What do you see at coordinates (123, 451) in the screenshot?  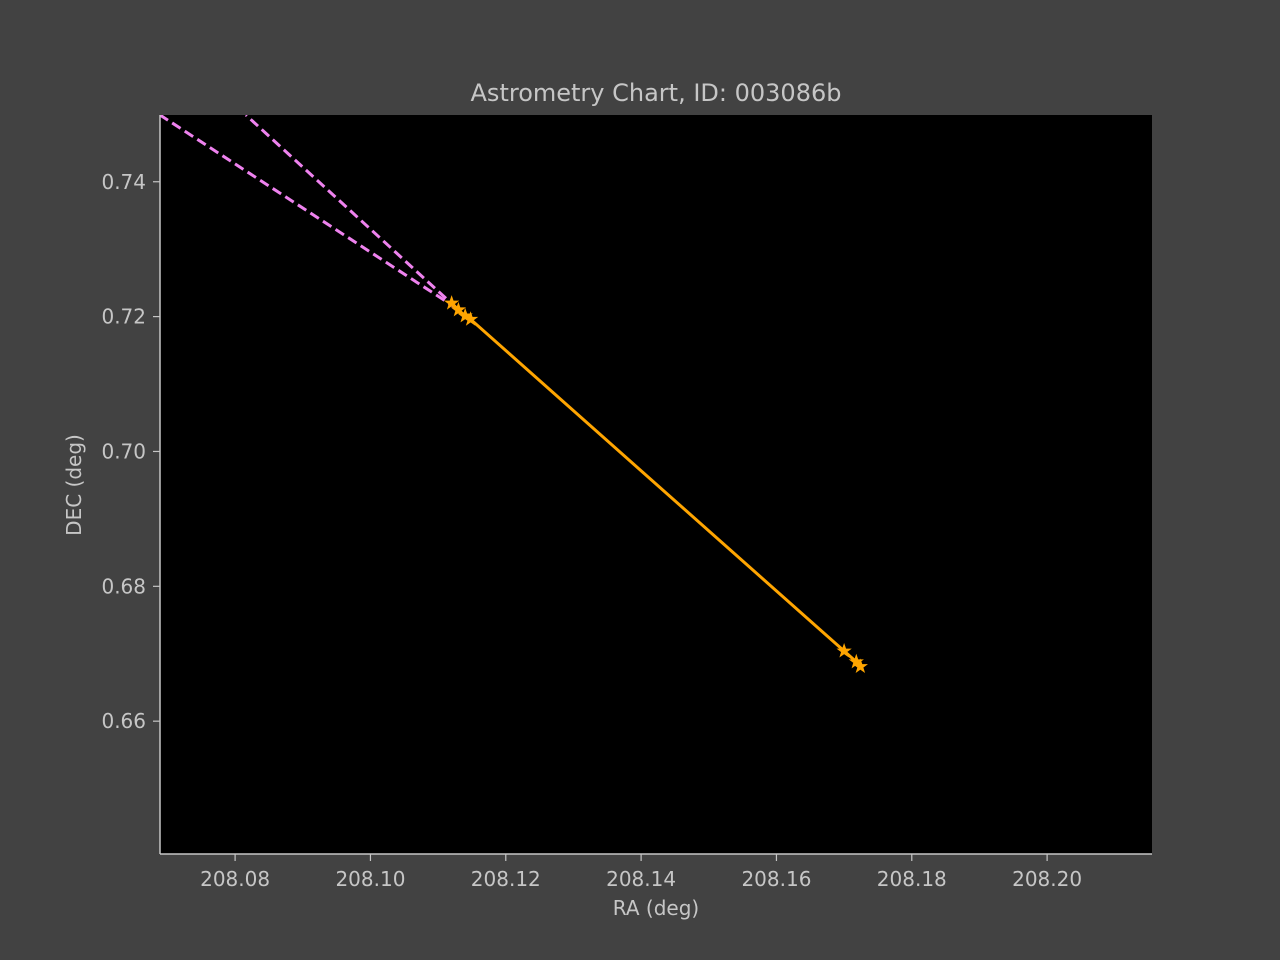 I see `y-tick-label: 0.70` at bounding box center [123, 451].